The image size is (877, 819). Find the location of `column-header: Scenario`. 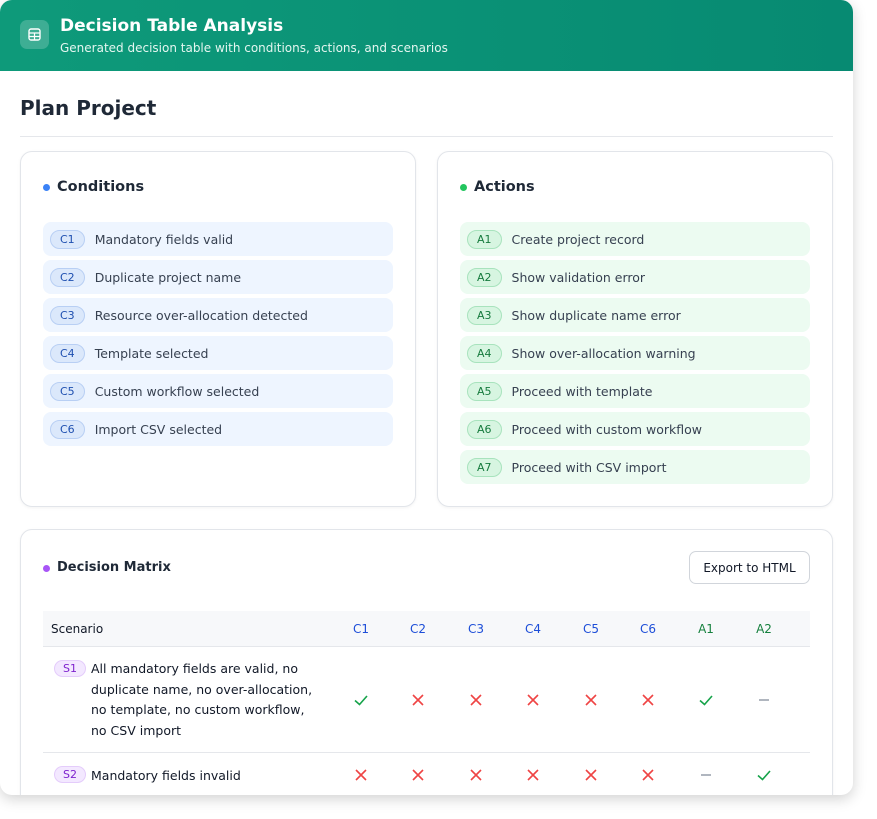

column-header: Scenario is located at coordinates (77, 629).